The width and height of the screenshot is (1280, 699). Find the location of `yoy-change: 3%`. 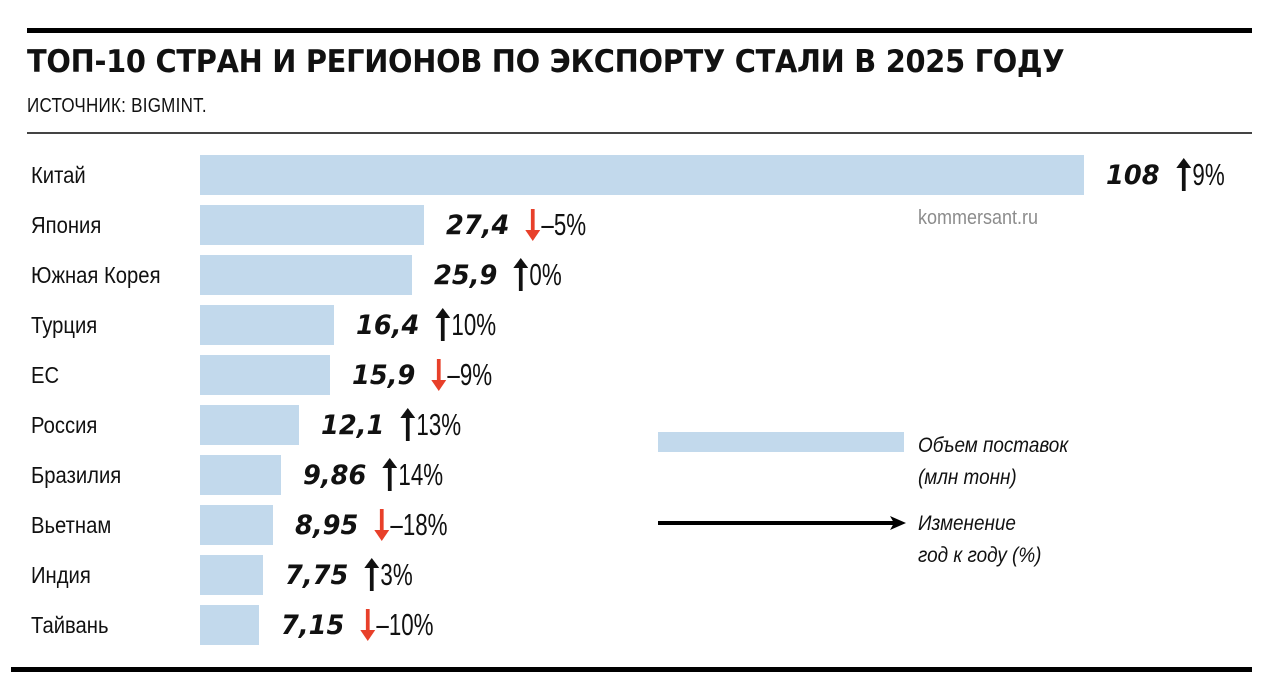

yoy-change: 3% is located at coordinates (388, 575).